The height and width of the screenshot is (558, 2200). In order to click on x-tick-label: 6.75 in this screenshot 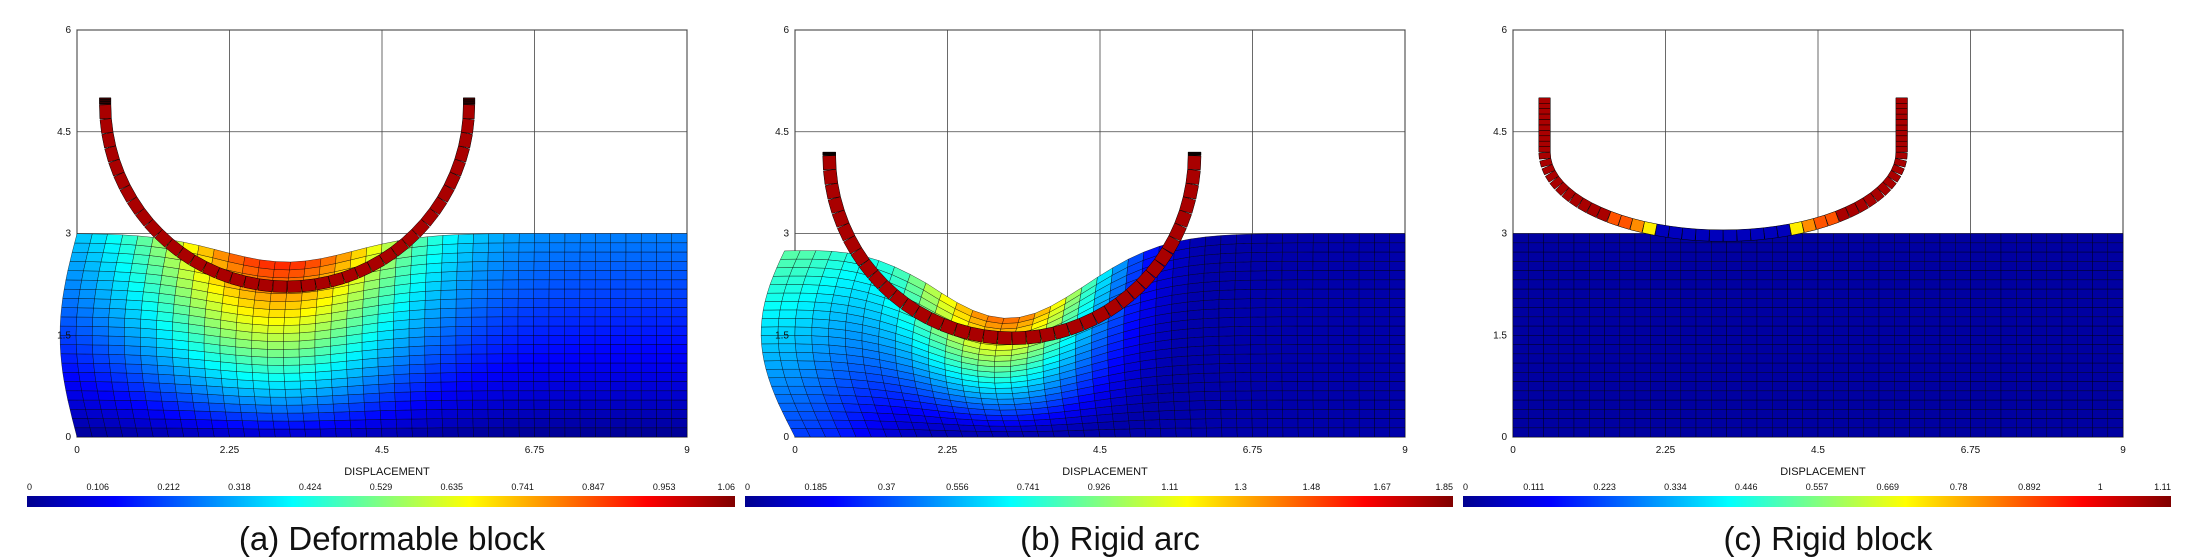, I will do `click(1253, 450)`.